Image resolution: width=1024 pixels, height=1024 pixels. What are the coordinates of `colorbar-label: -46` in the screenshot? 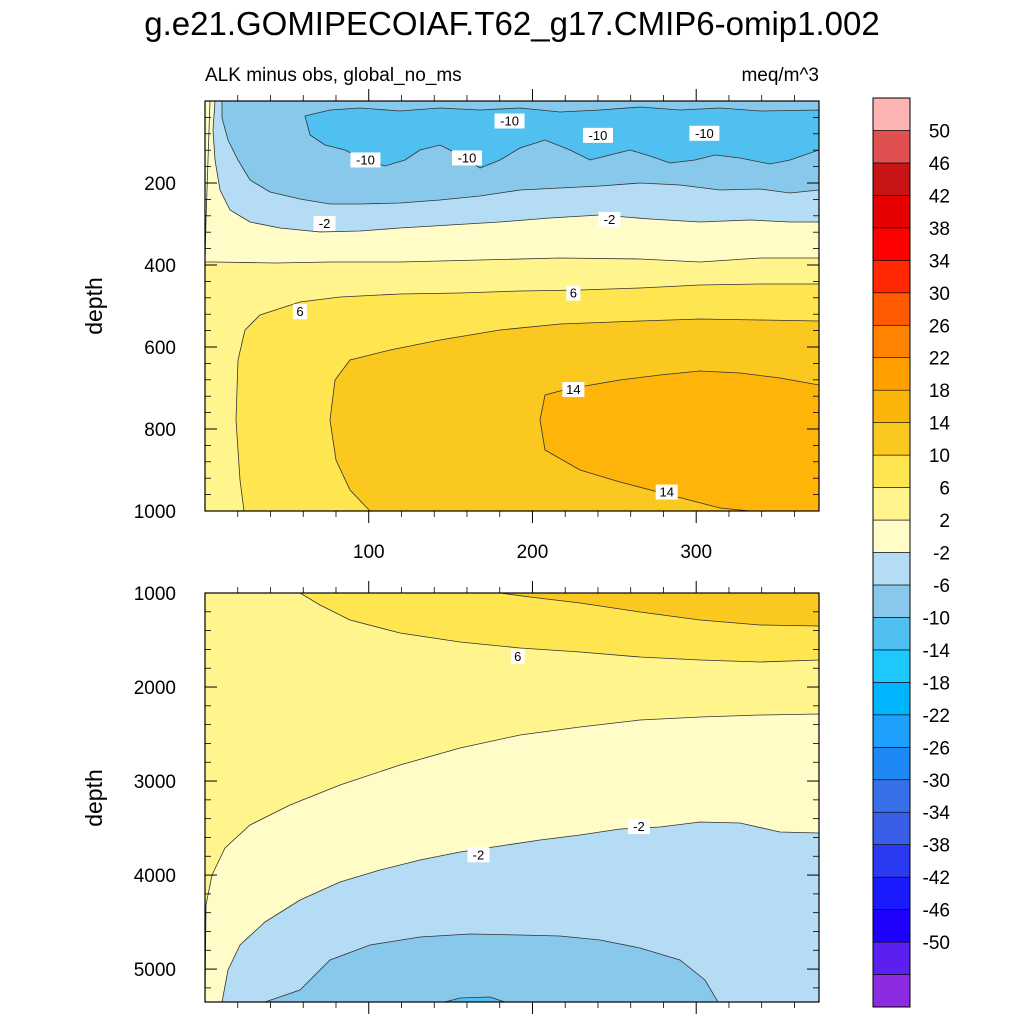 It's located at (936, 911).